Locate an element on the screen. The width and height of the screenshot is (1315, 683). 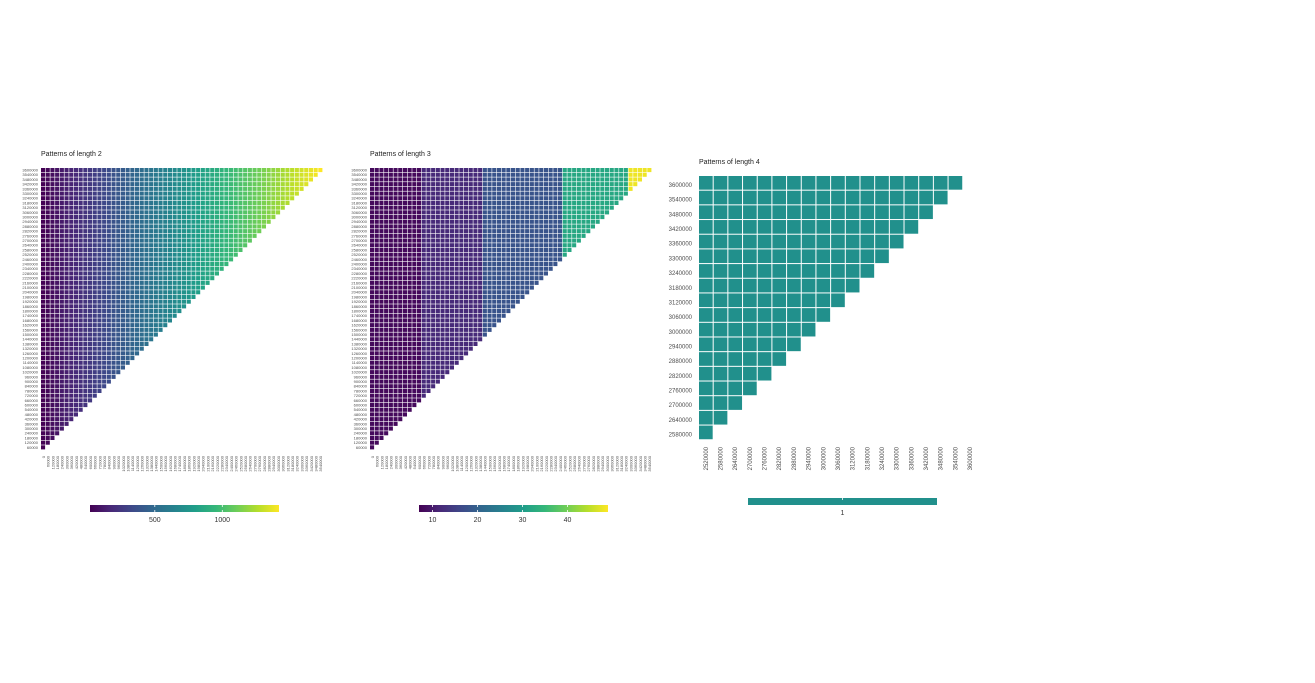
x-tick-label: 2280000 is located at coordinates (550, 463).